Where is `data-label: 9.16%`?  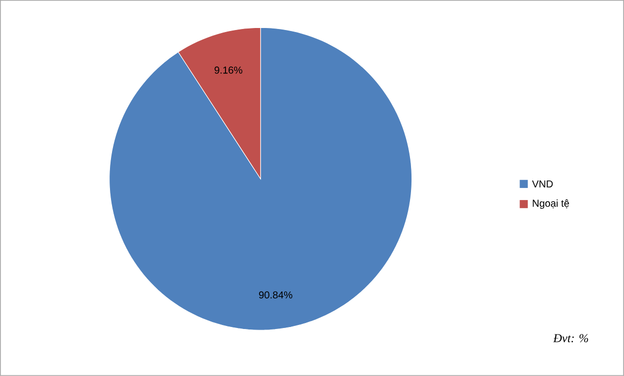
data-label: 9.16% is located at coordinates (228, 70).